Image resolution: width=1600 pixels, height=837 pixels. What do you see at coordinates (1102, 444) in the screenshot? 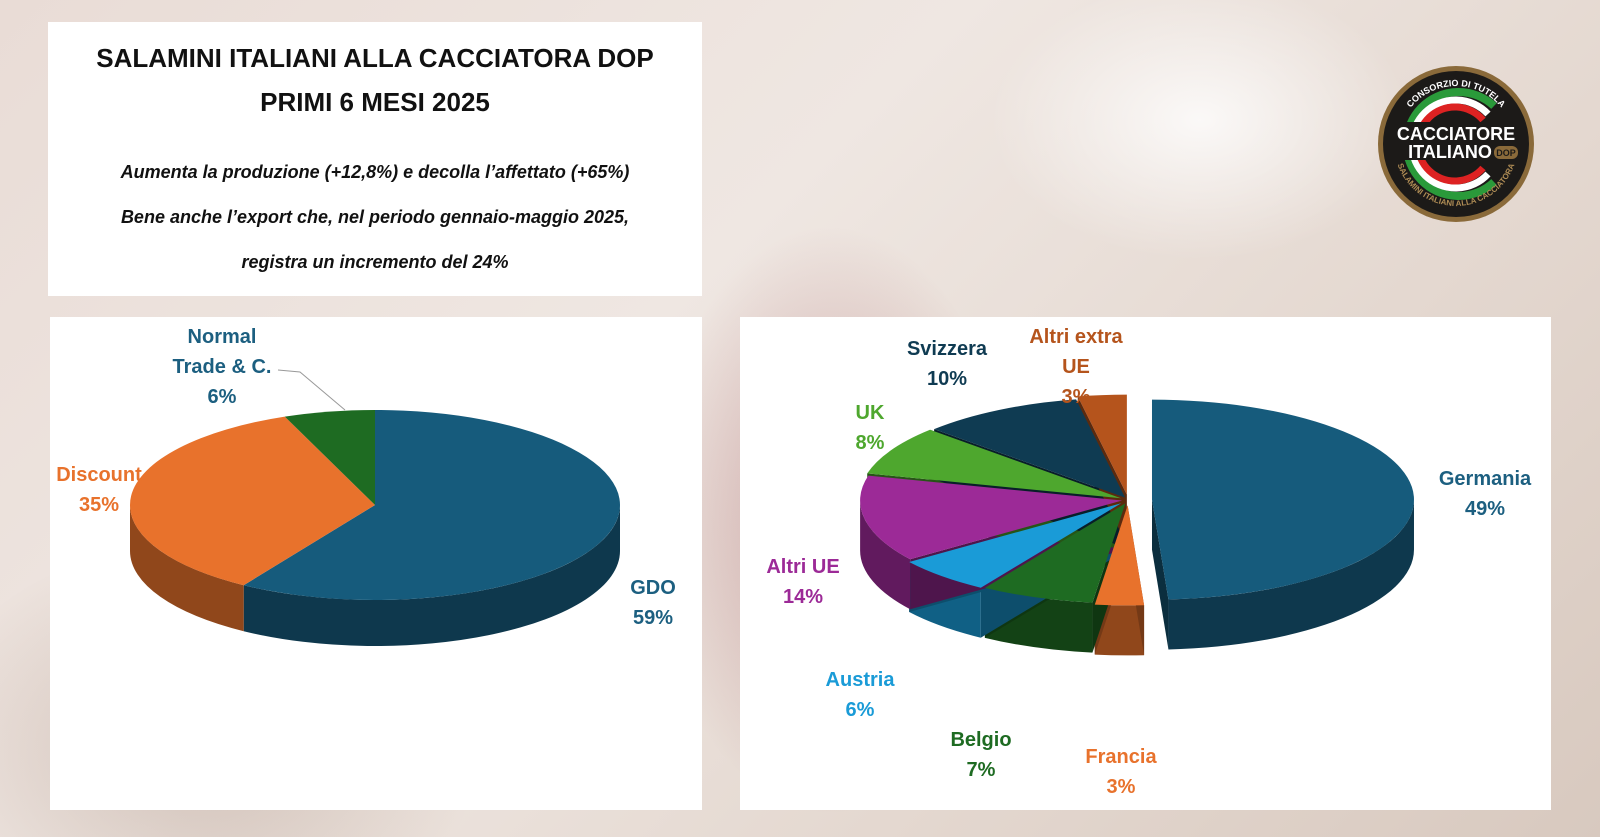
I see `pie-slice-altri-extra-ue` at bounding box center [1102, 444].